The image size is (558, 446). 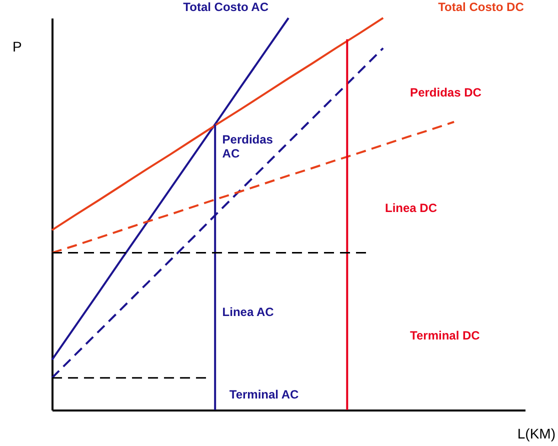 I want to click on annotation: Perdidas DC, so click(x=446, y=92).